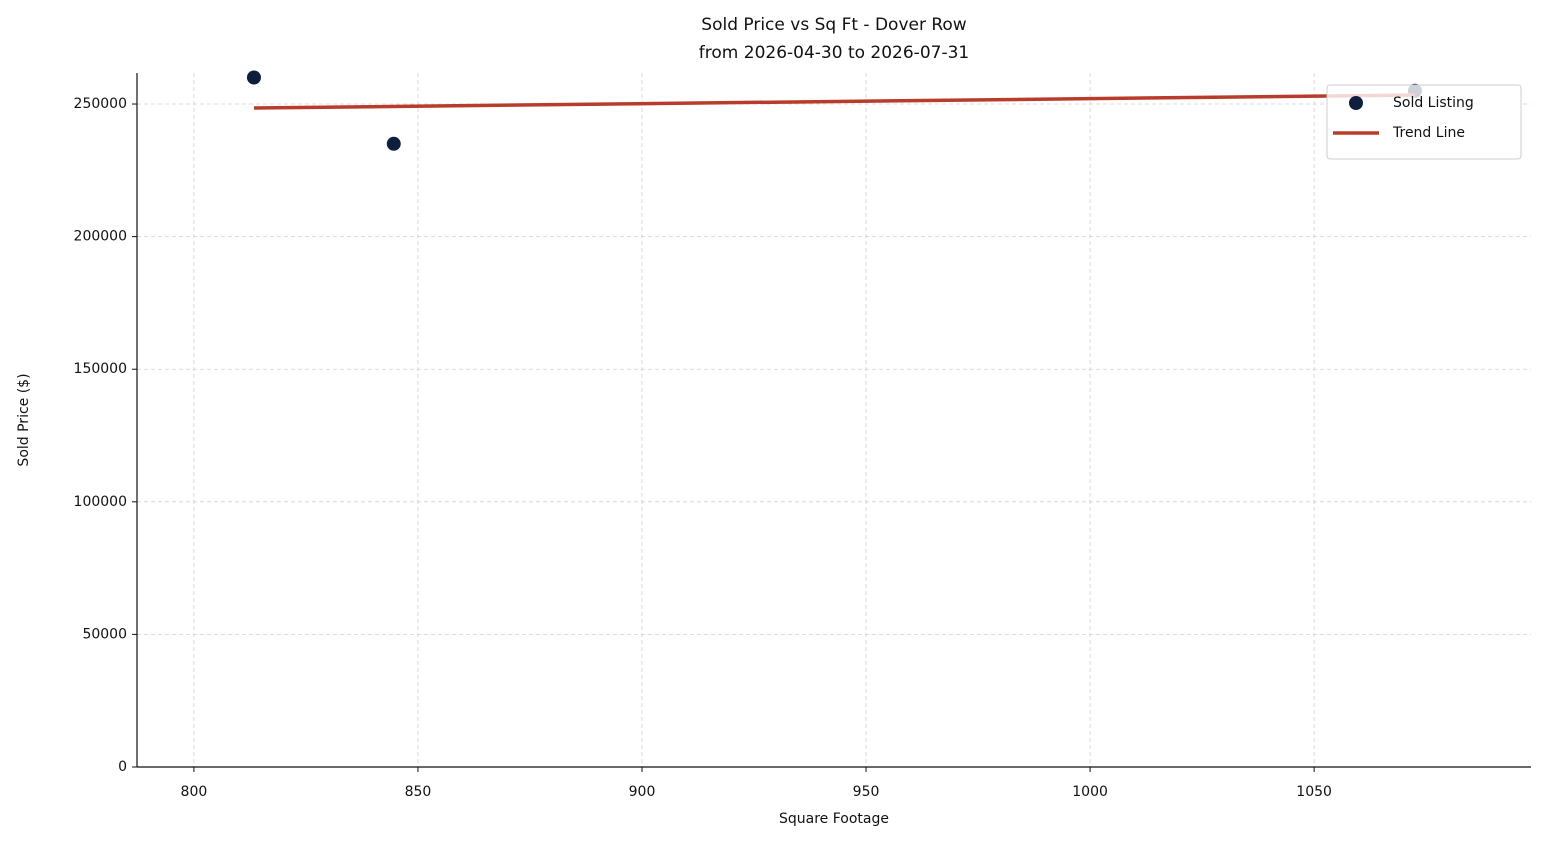  What do you see at coordinates (1356, 103) in the screenshot?
I see `legend-swatch` at bounding box center [1356, 103].